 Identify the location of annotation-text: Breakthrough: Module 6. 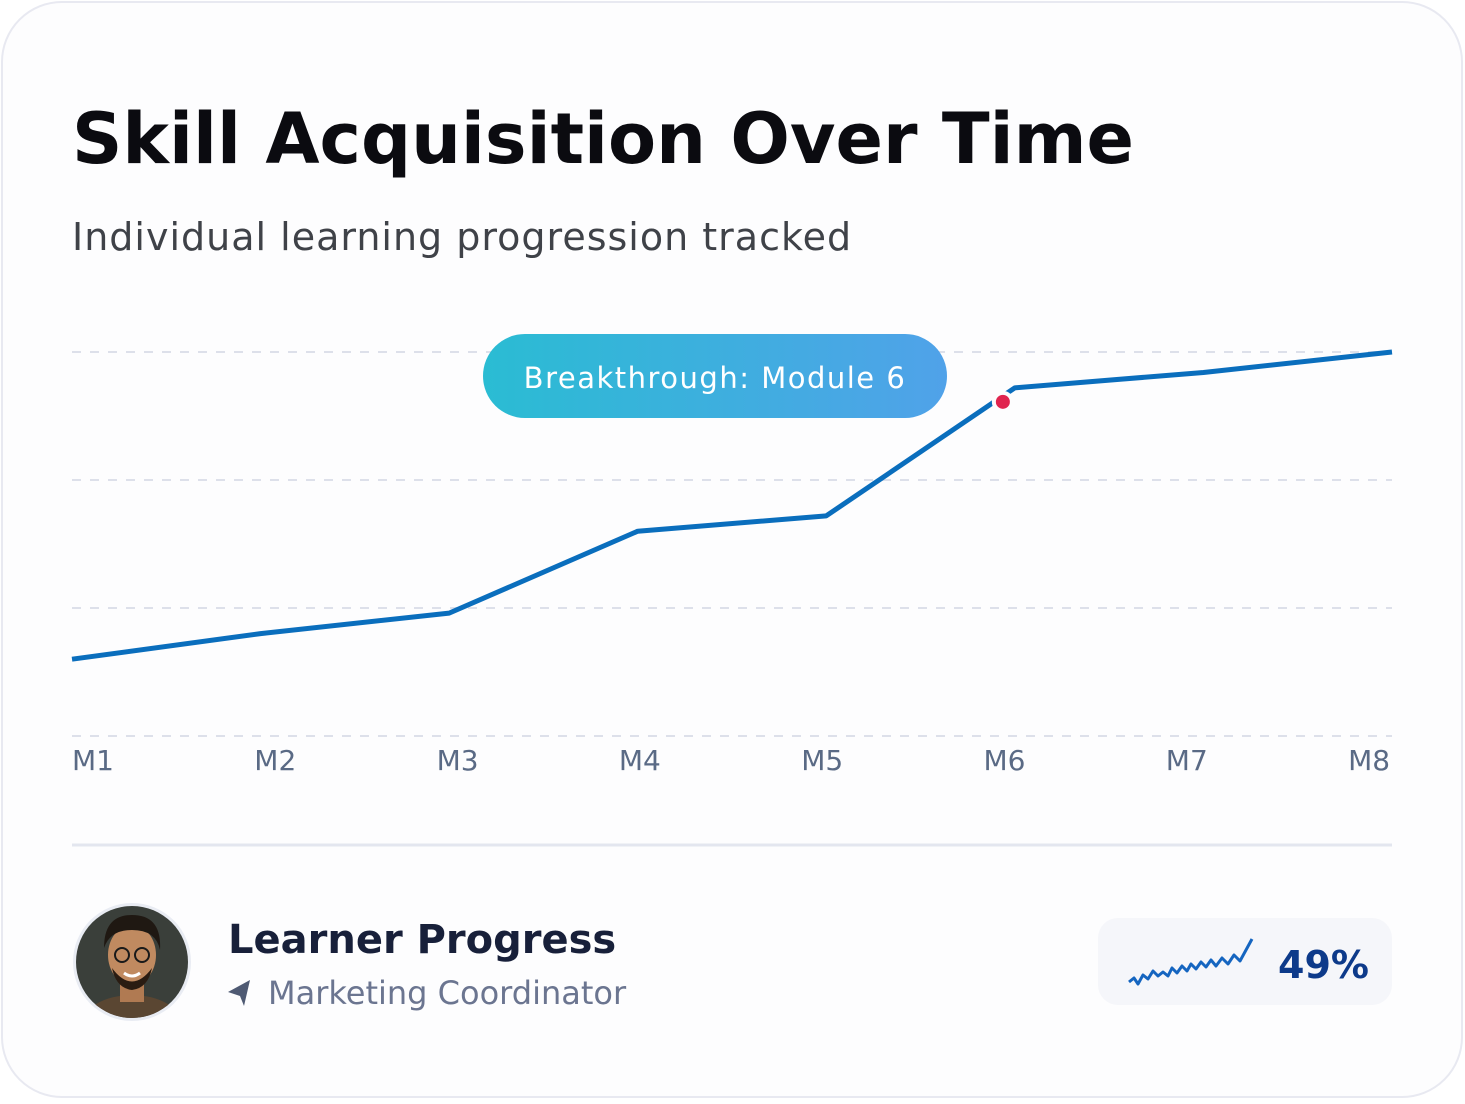
(715, 378).